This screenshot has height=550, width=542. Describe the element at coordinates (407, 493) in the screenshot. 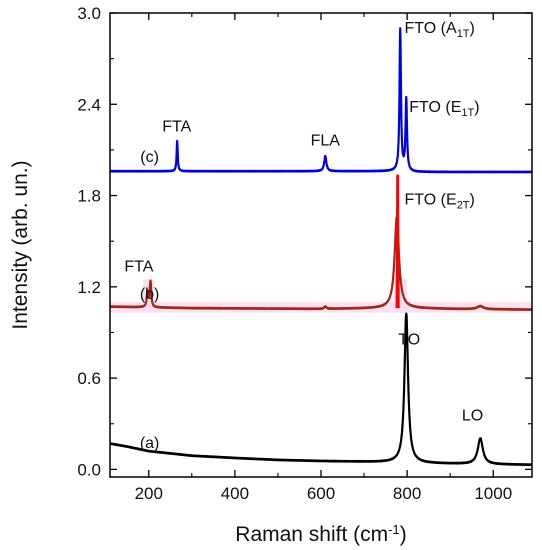

I see `x-tick-label: 800` at that location.